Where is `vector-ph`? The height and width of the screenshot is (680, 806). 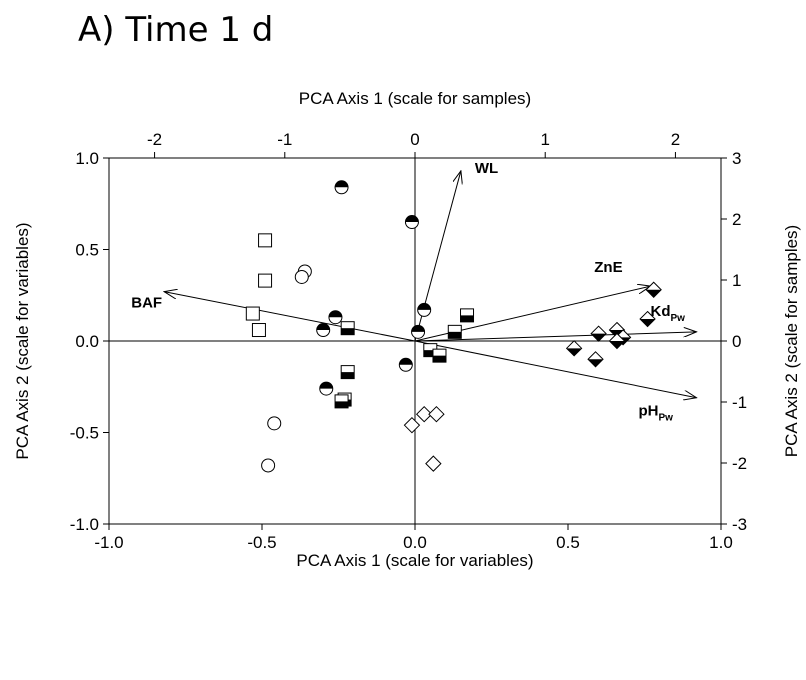
vector-ph is located at coordinates (555, 369).